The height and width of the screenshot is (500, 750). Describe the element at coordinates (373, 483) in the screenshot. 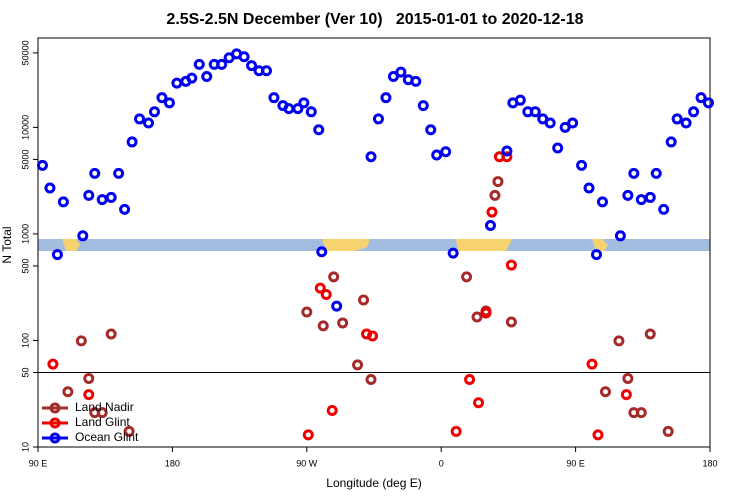

I see `x-axis-label: Longitude (deg E)` at that location.